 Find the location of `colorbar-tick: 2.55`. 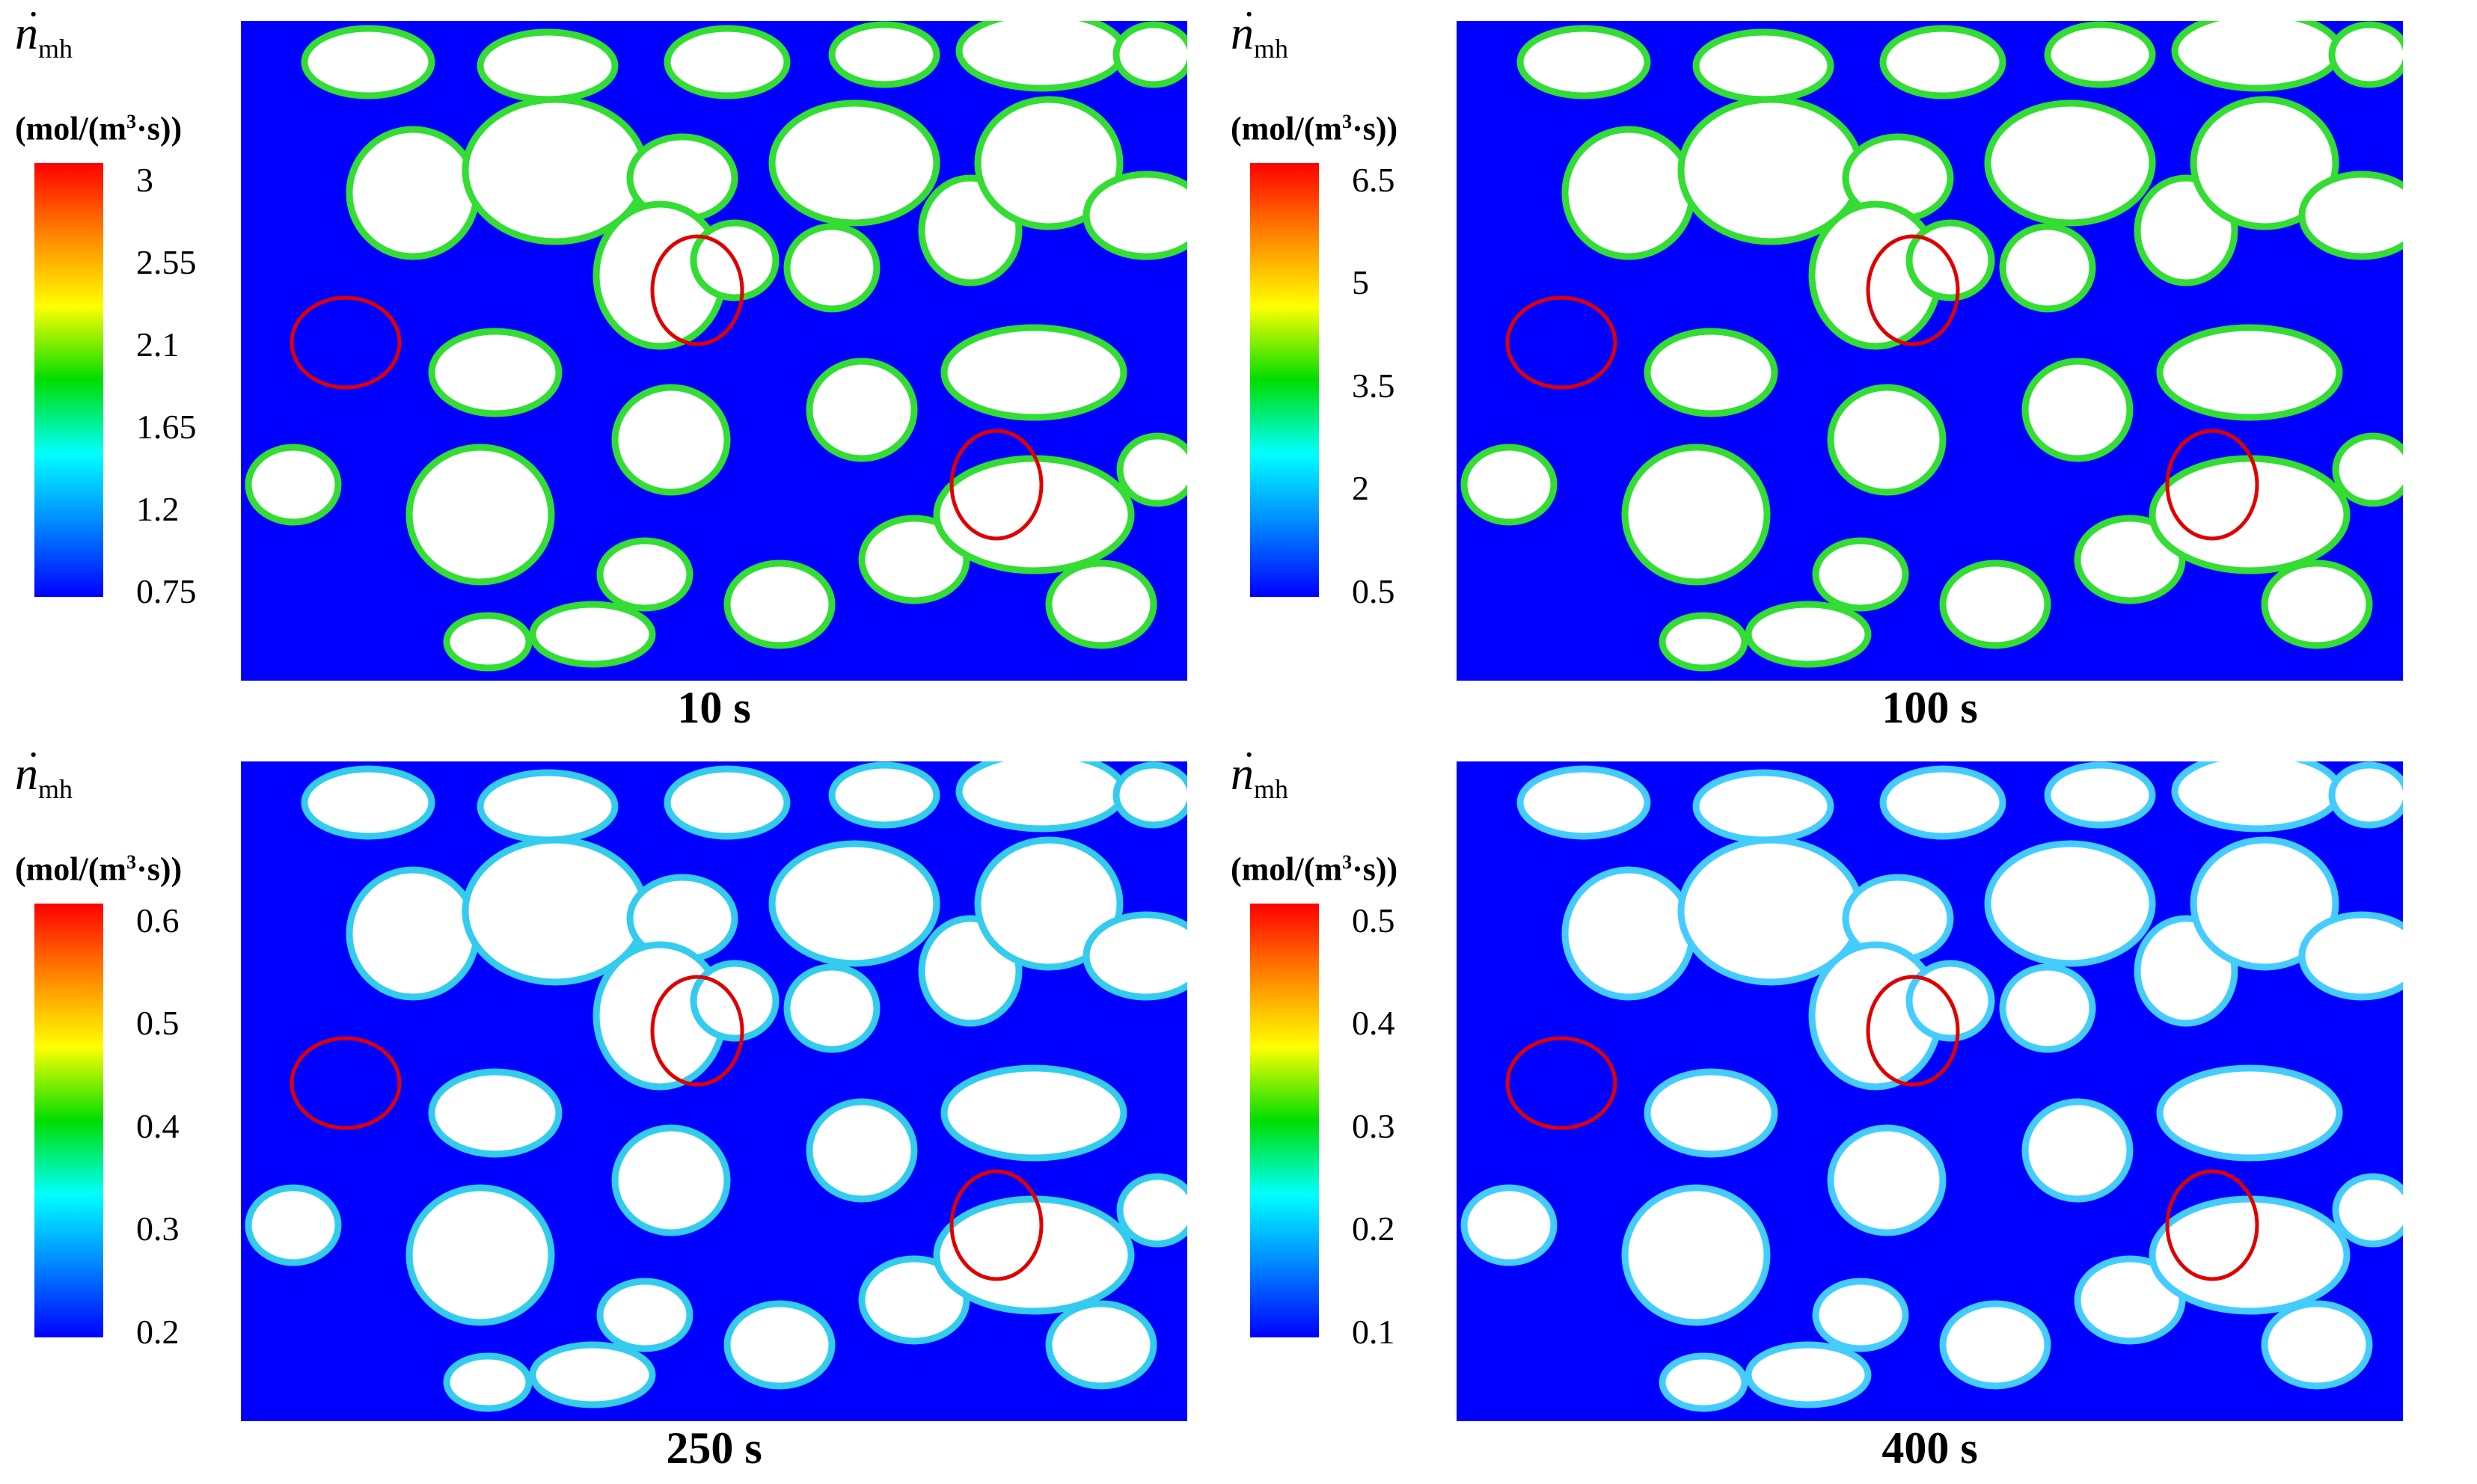

colorbar-tick: 2.55 is located at coordinates (166, 262).